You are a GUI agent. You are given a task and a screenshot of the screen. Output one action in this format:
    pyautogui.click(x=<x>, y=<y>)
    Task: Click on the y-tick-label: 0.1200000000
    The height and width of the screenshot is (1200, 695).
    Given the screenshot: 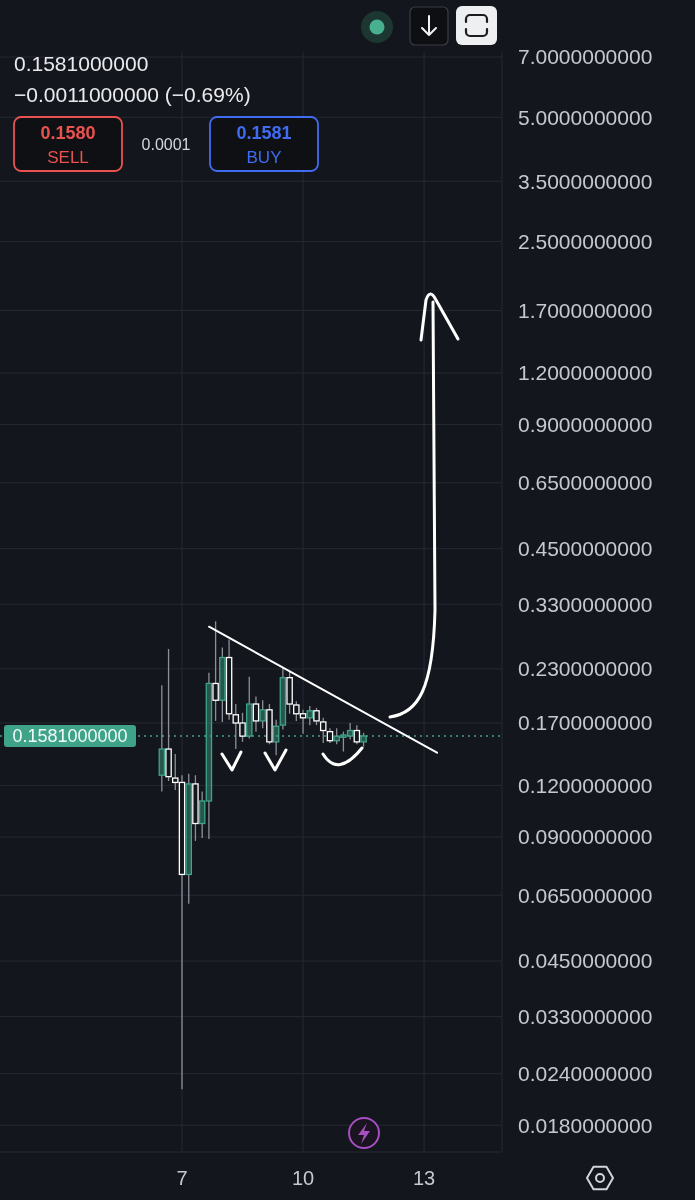 What is the action you would take?
    pyautogui.click(x=585, y=785)
    